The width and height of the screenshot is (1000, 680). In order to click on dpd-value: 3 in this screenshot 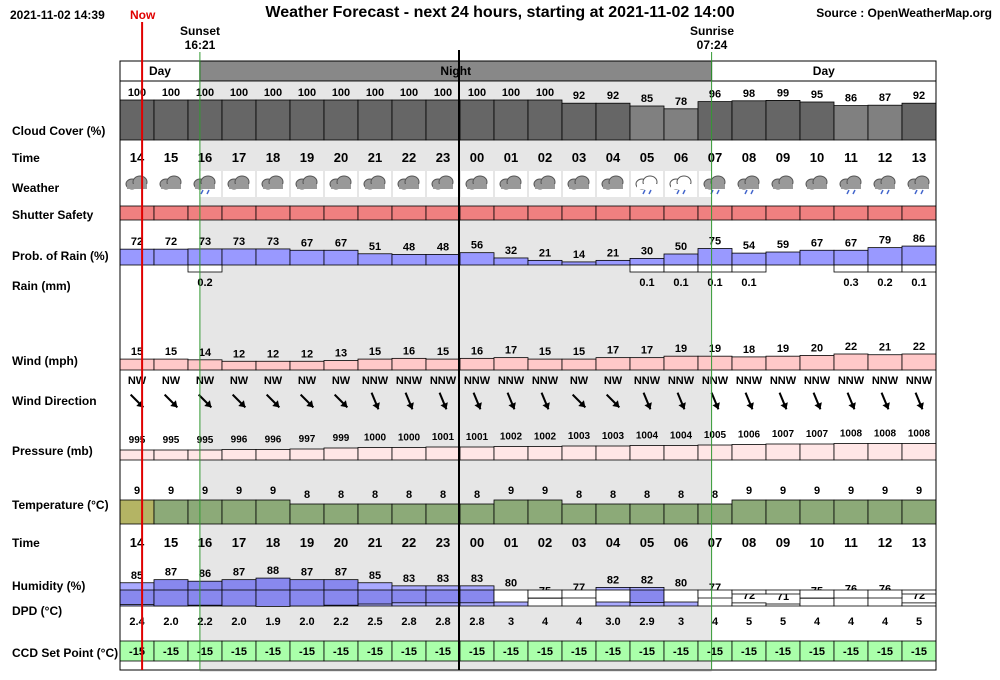, I will do `click(681, 622)`.